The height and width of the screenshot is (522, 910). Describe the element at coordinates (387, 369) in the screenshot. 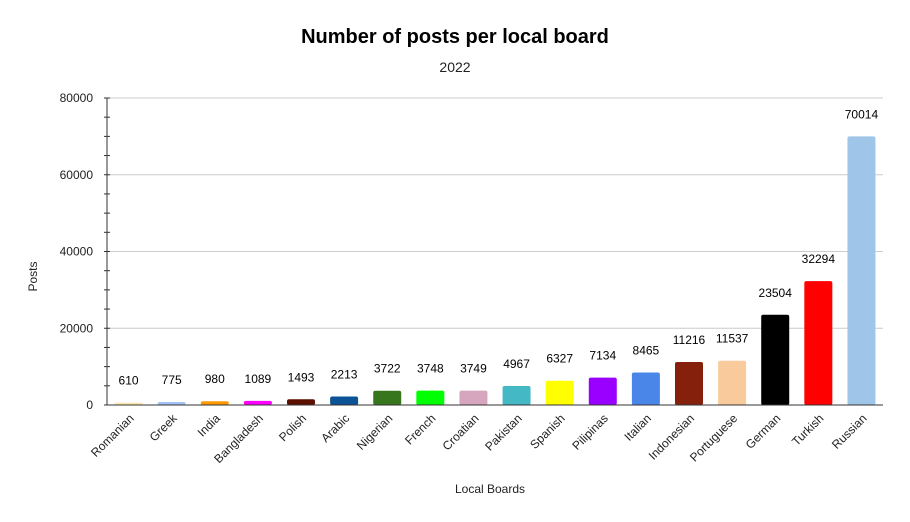

I see `data-label: 3722` at that location.